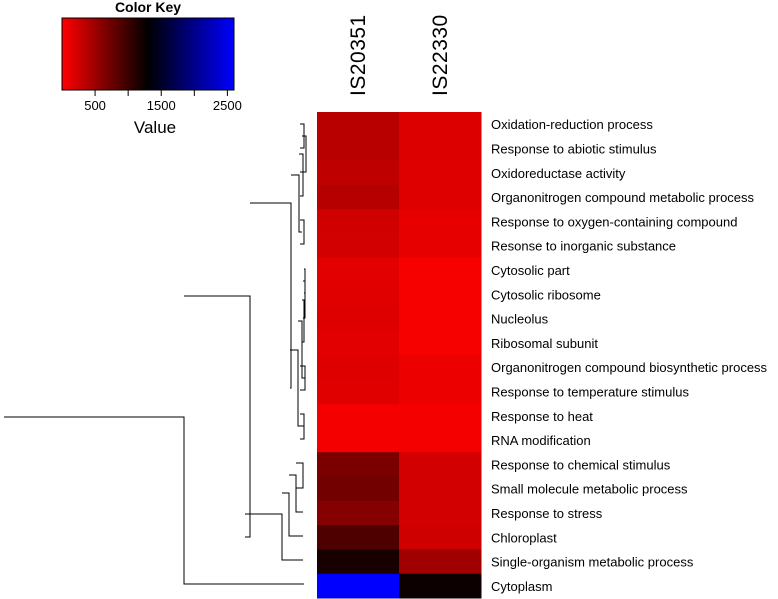 This screenshot has width=778, height=599. I want to click on row-label: Chloroplast, so click(524, 537).